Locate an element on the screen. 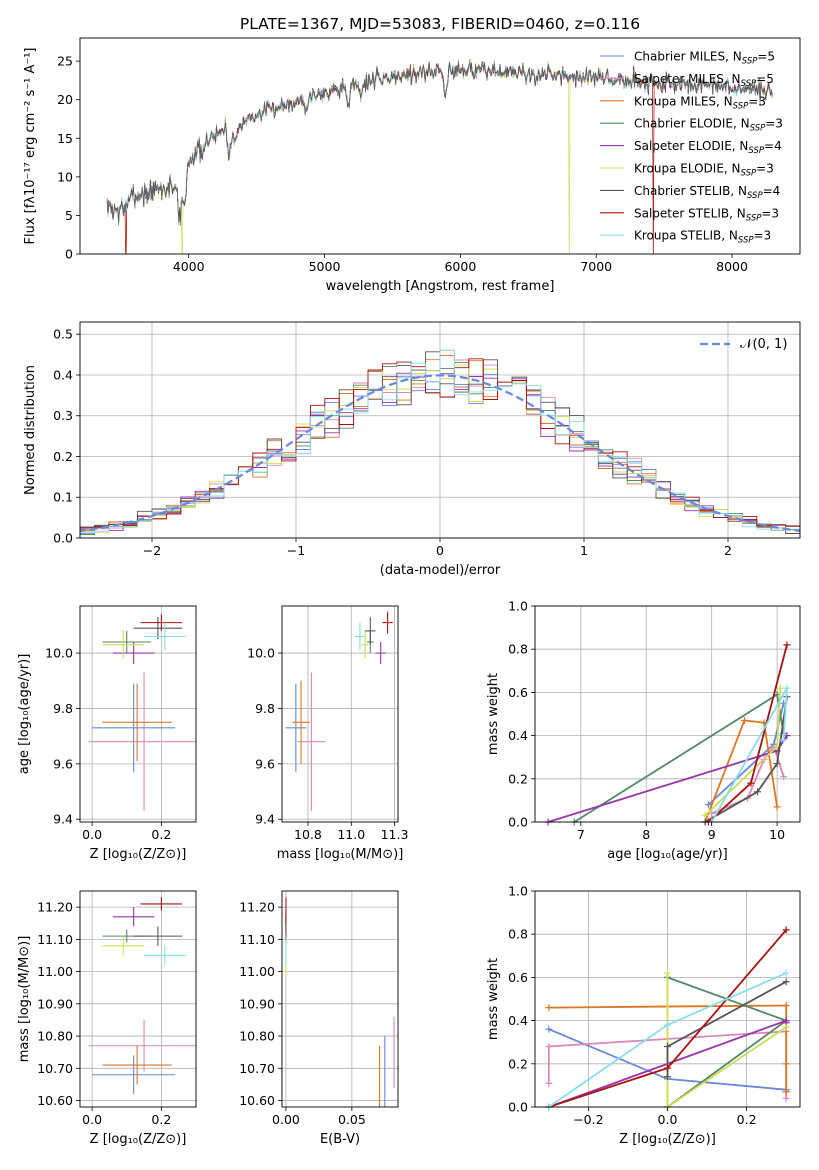 The image size is (819, 1170). x-tick-label: 8000 is located at coordinates (732, 266).